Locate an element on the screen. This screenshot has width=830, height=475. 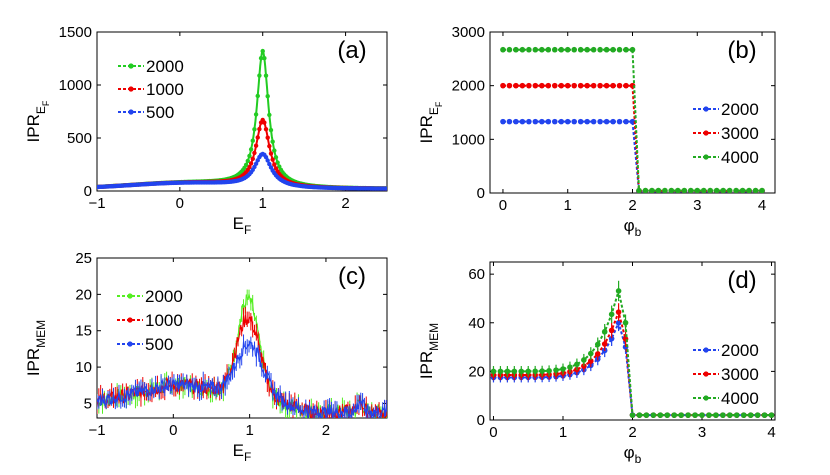
legend-label-2000: 2000 is located at coordinates (164, 296).